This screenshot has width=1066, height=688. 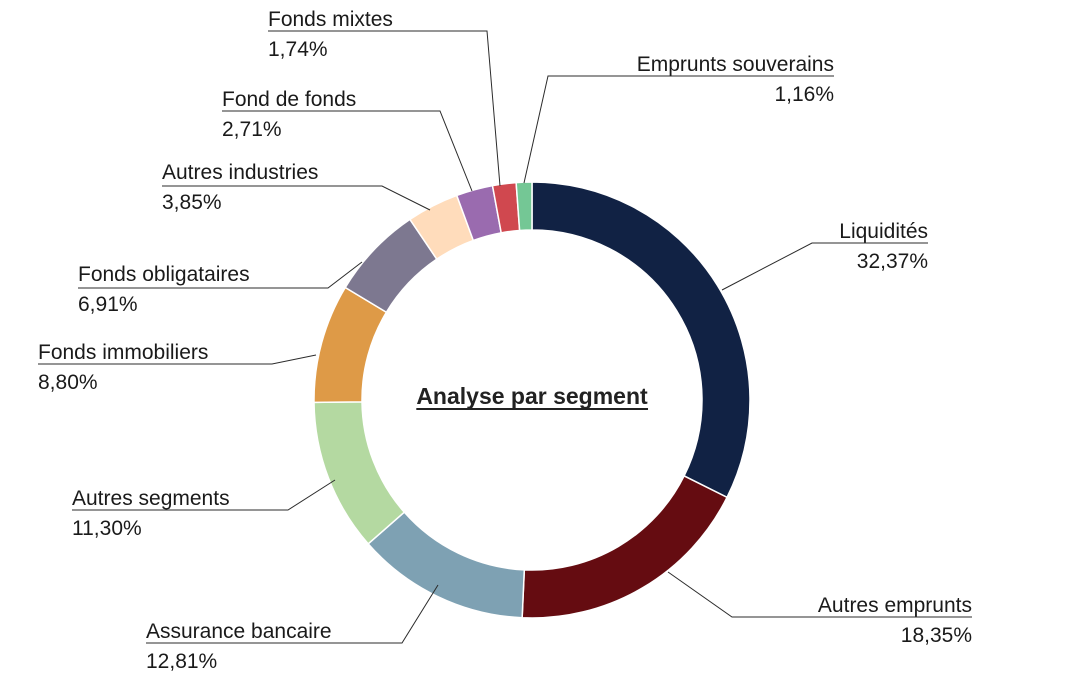 What do you see at coordinates (108, 304) in the screenshot?
I see `slice-value-fonds-obligataires: 6,91%` at bounding box center [108, 304].